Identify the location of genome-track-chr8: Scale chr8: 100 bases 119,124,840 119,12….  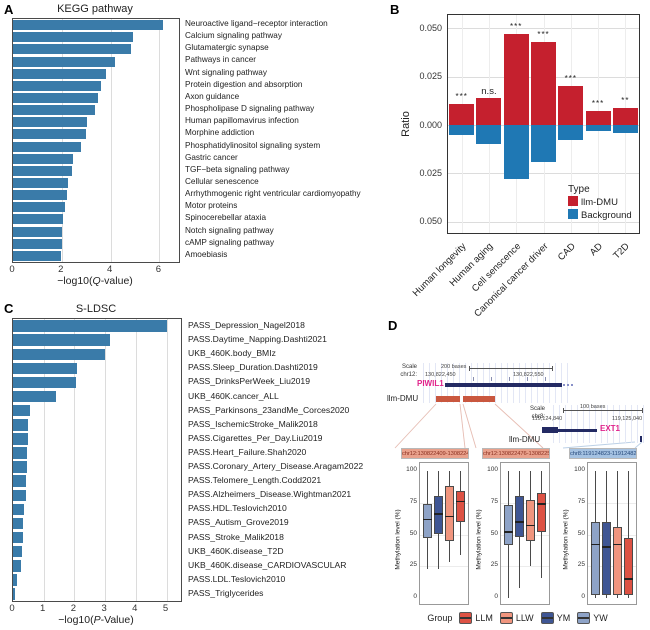
(575, 424).